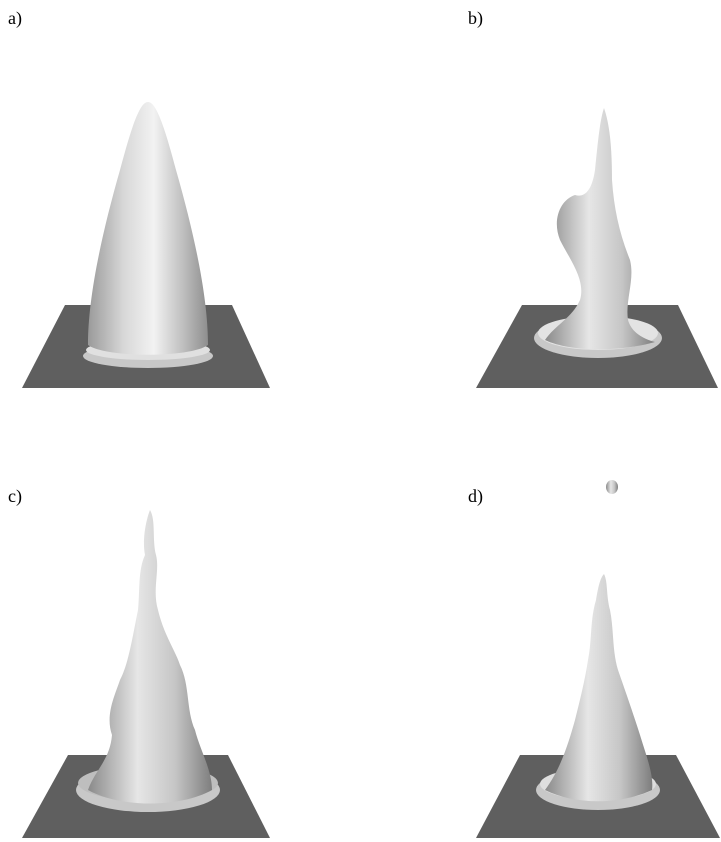  What do you see at coordinates (15, 496) in the screenshot?
I see `panel-label: c)` at bounding box center [15, 496].